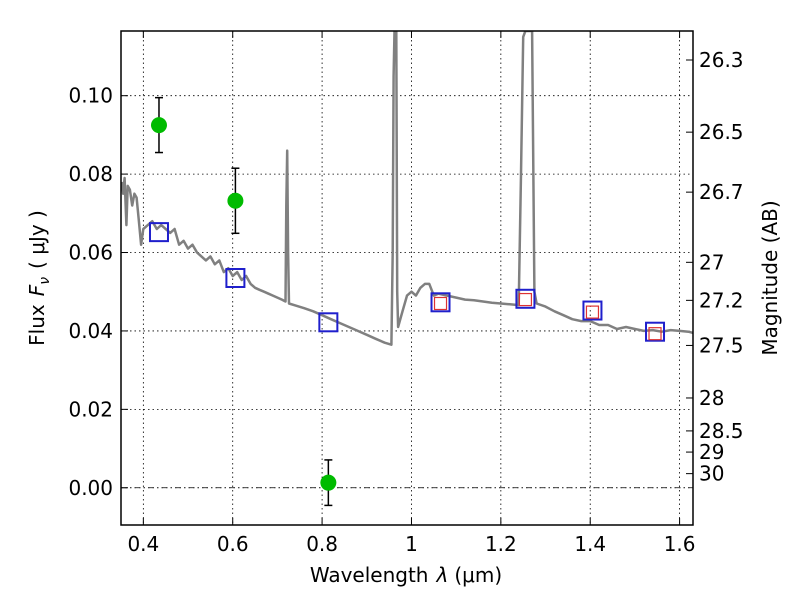 Image resolution: width=800 pixels, height=605 pixels. Describe the element at coordinates (721, 60) in the screenshot. I see `y2-tick-label: 26.3` at that location.